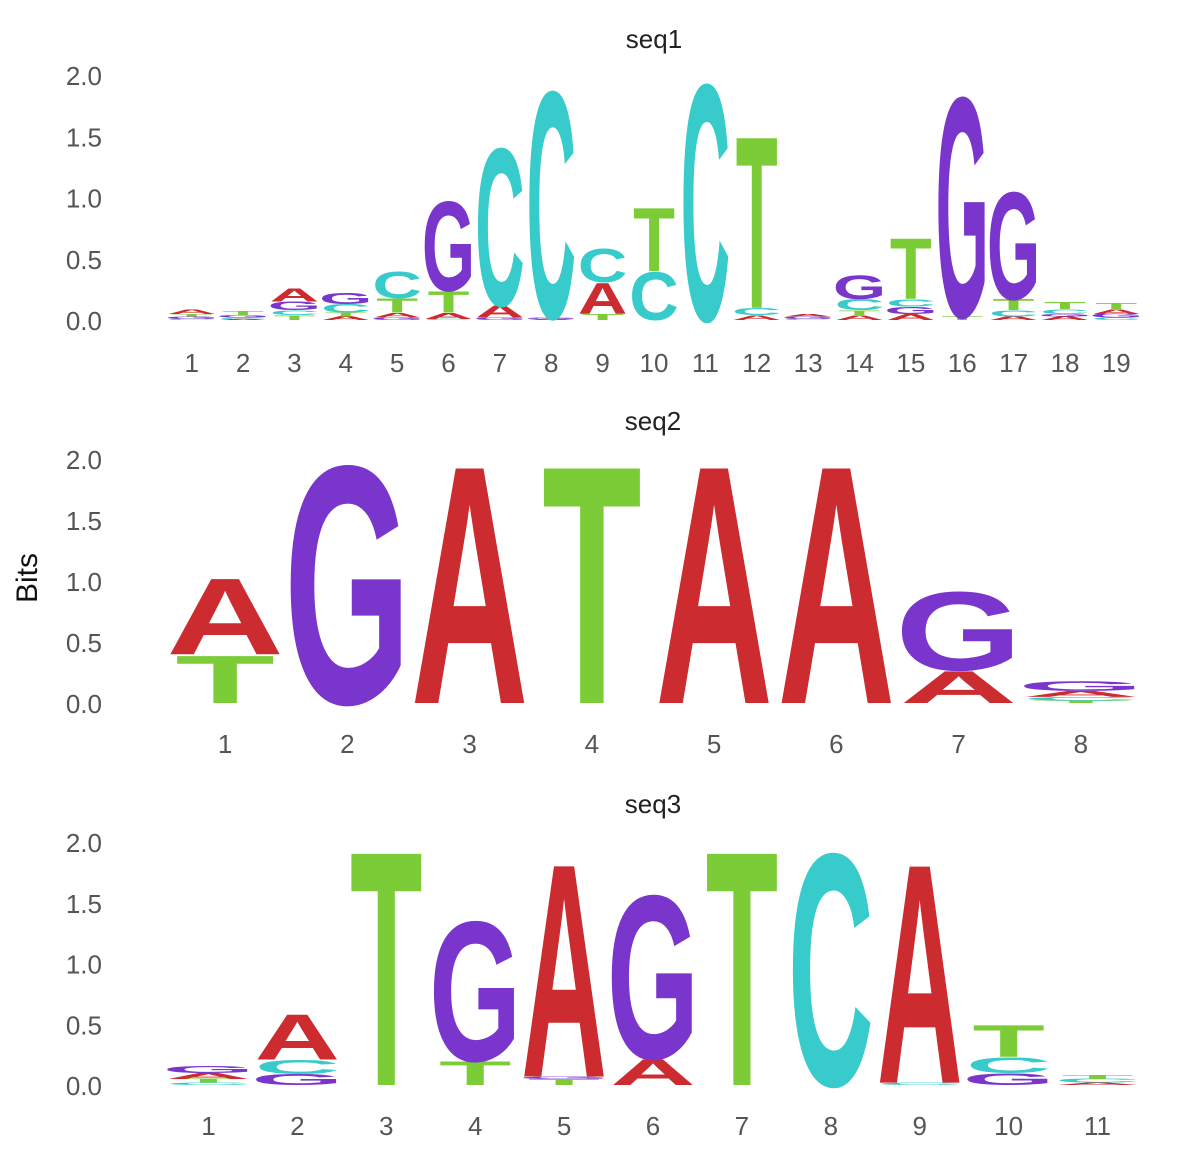 The height and width of the screenshot is (1170, 1186). I want to click on x-tick-label: 11, so click(705, 363).